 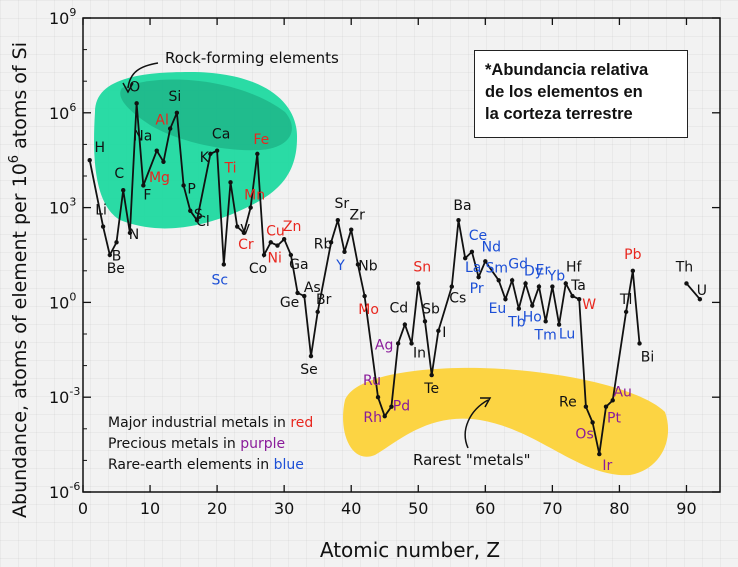 What do you see at coordinates (512, 280) in the screenshot?
I see `data-point-gd` at bounding box center [512, 280].